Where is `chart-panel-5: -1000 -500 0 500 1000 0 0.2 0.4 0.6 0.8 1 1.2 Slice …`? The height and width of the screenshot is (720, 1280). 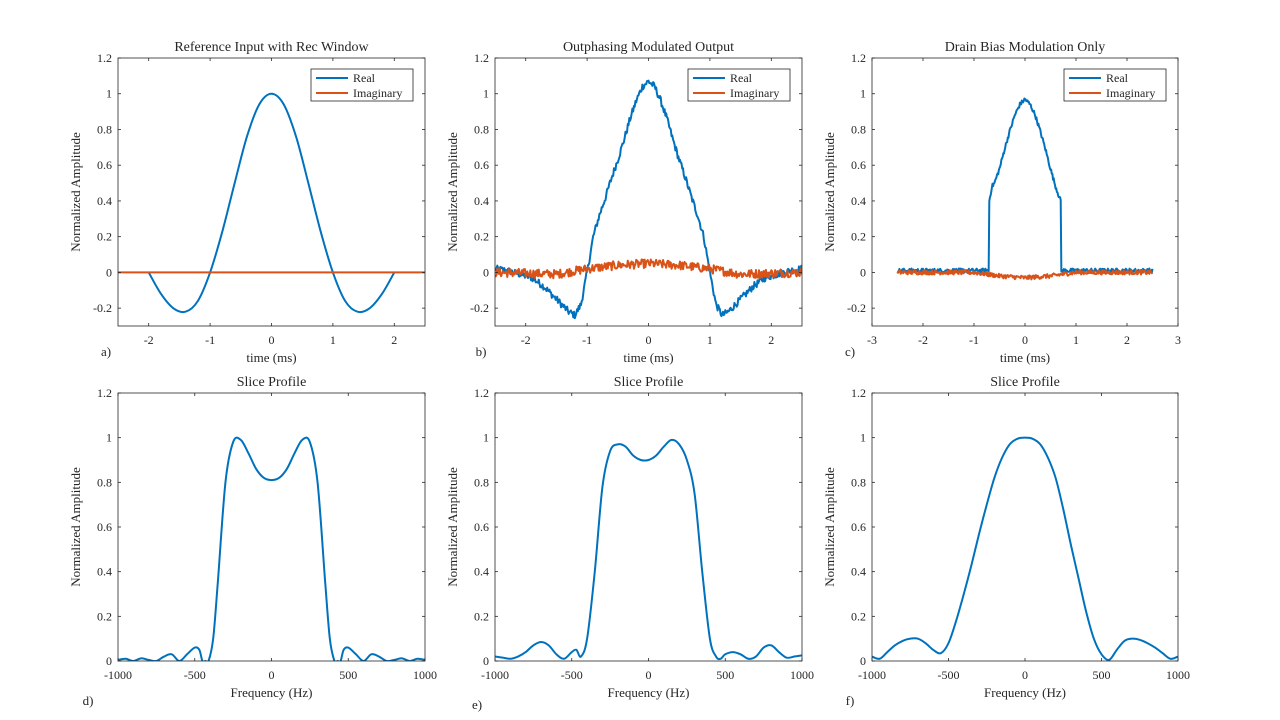
chart-panel-5: -1000 -500 0 500 1000 0 0.2 0.4 0.6 0.8 1 1.2 Slice … is located at coordinates (629, 543).